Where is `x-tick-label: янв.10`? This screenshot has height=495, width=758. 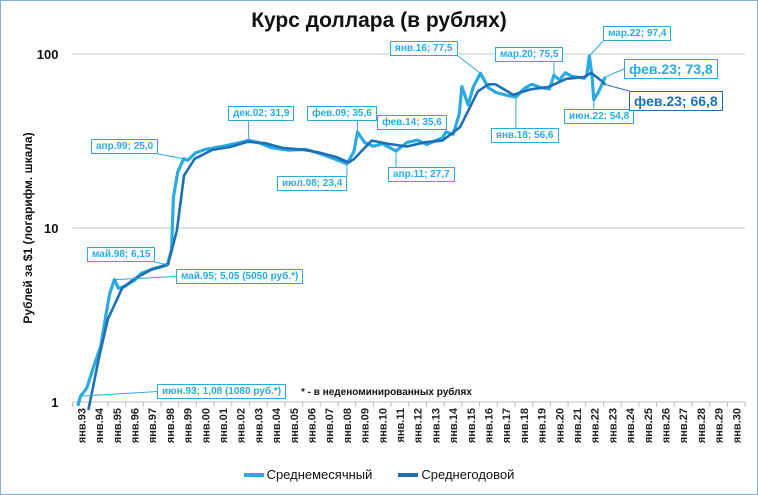 x-tick-label: янв.10 is located at coordinates (383, 425).